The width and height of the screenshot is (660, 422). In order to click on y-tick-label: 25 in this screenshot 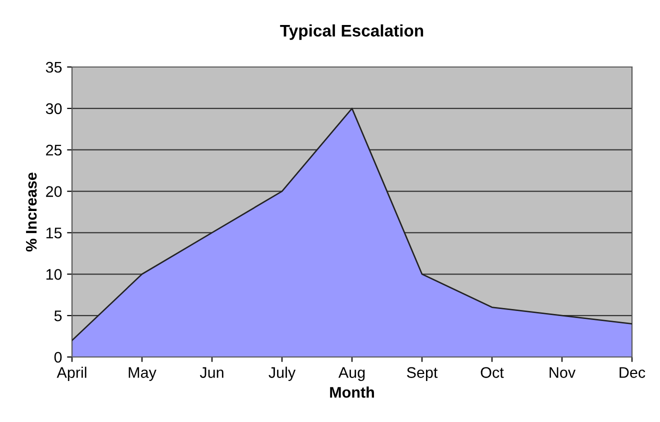, I will do `click(54, 150)`.